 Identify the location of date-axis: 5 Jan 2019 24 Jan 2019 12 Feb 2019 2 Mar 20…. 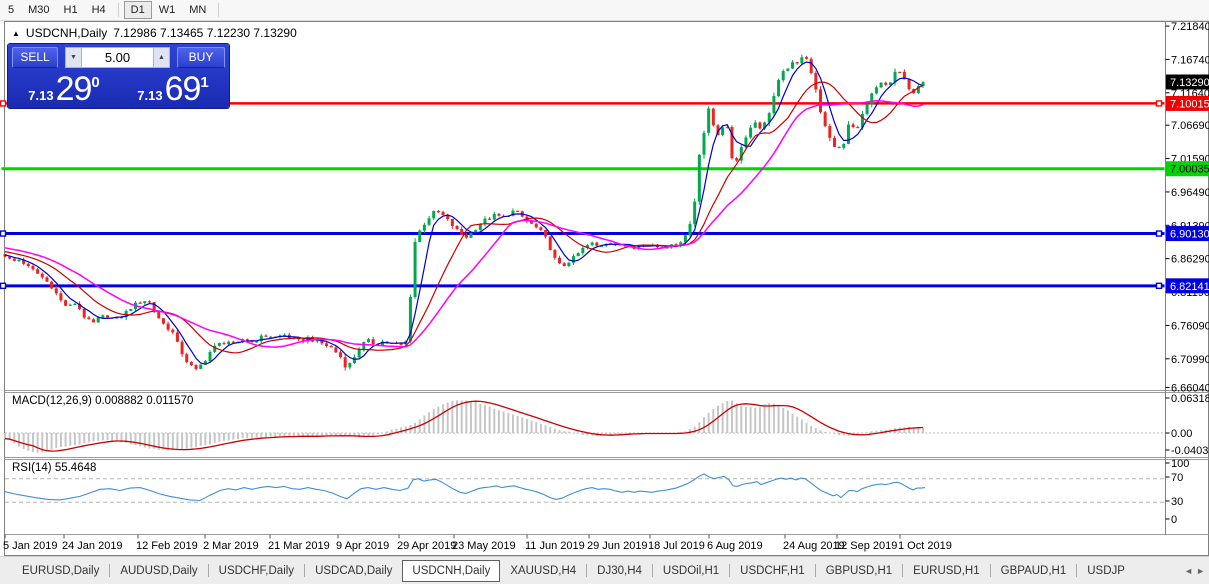
(477, 543).